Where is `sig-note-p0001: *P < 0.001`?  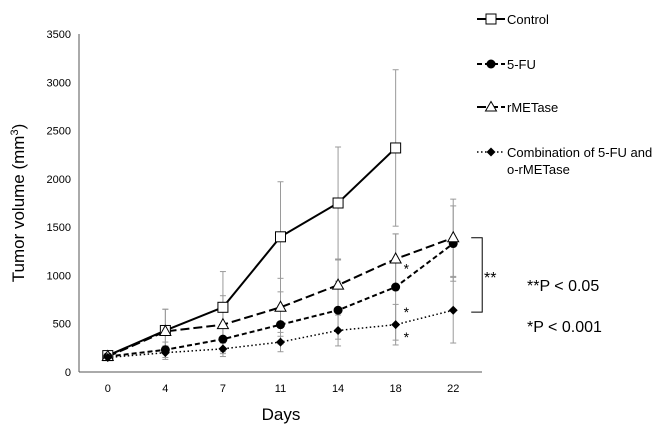 sig-note-p0001: *P < 0.001 is located at coordinates (564, 327).